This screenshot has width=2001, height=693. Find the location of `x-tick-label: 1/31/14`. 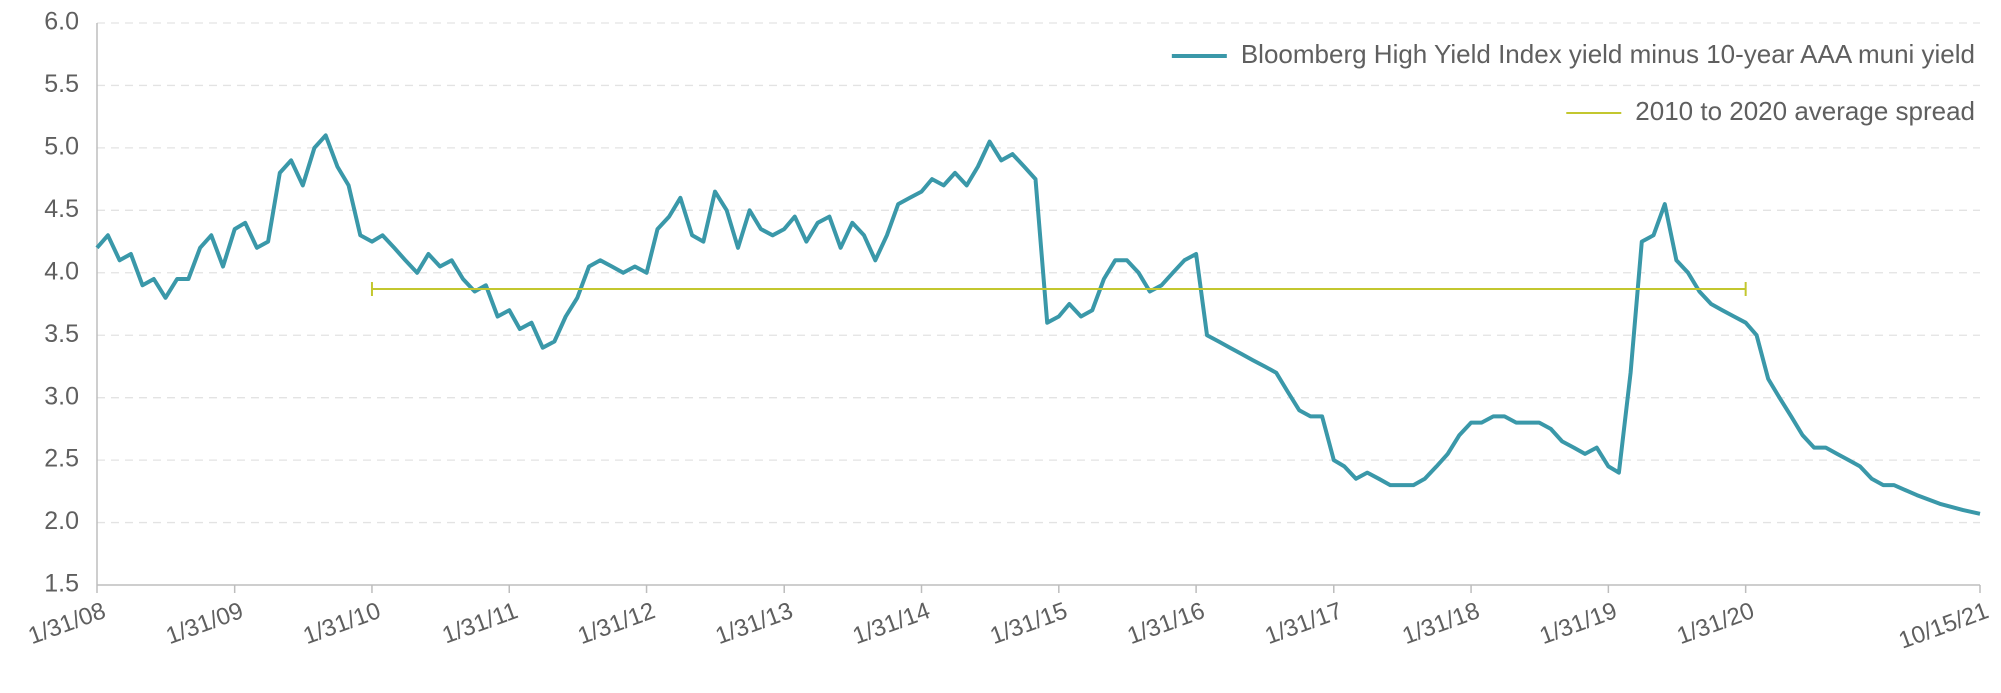

x-tick-label: 1/31/14 is located at coordinates (891, 623).